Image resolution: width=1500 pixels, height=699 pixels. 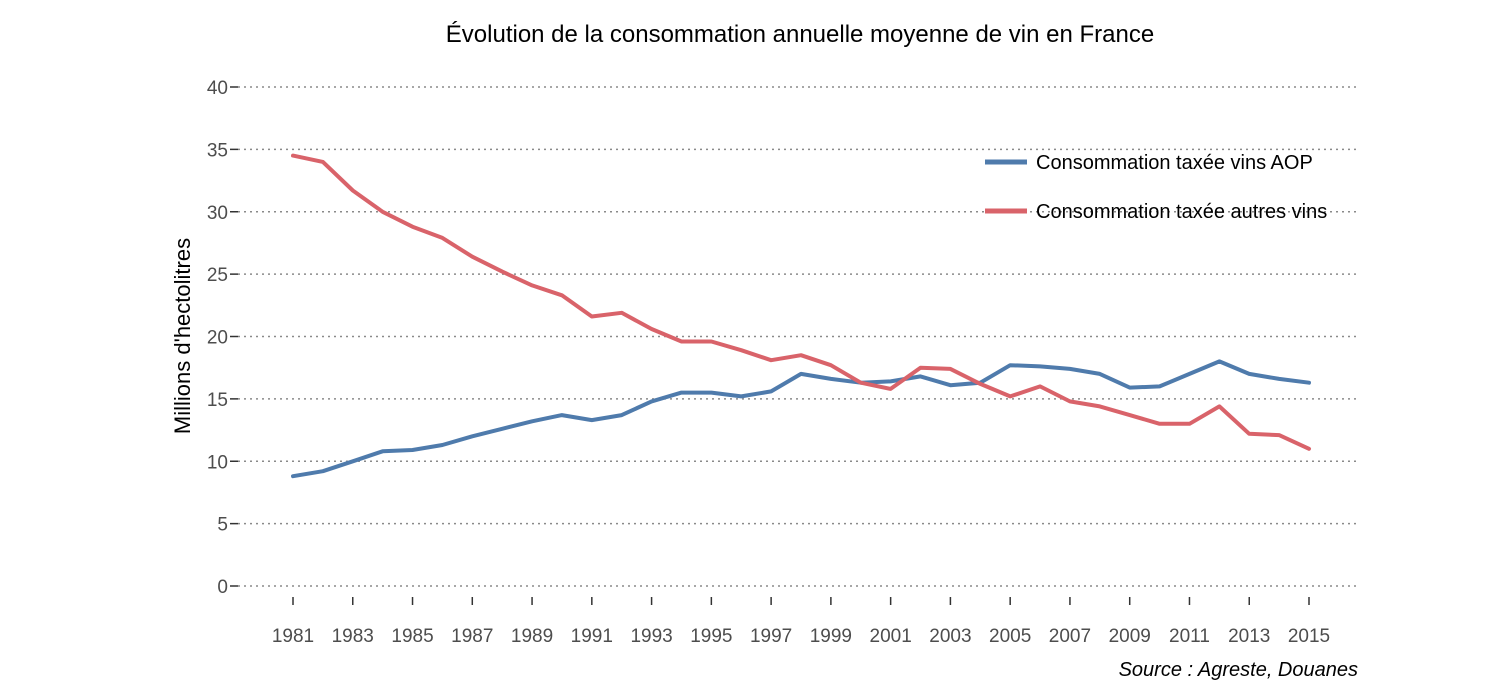 What do you see at coordinates (891, 636) in the screenshot?
I see `x-tick-label: 2001` at bounding box center [891, 636].